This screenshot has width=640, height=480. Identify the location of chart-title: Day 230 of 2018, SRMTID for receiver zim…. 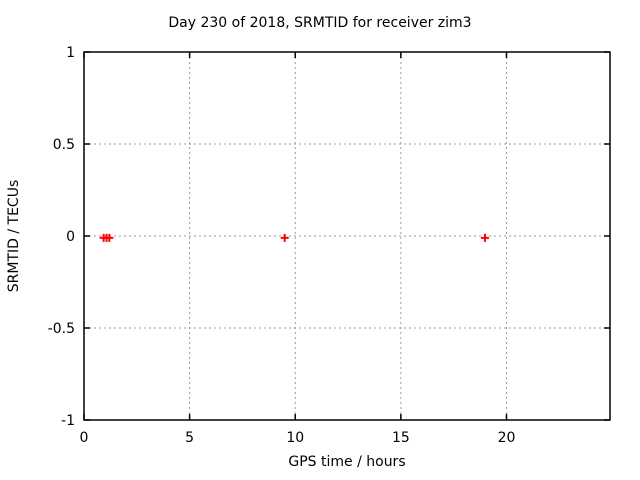
(319, 23).